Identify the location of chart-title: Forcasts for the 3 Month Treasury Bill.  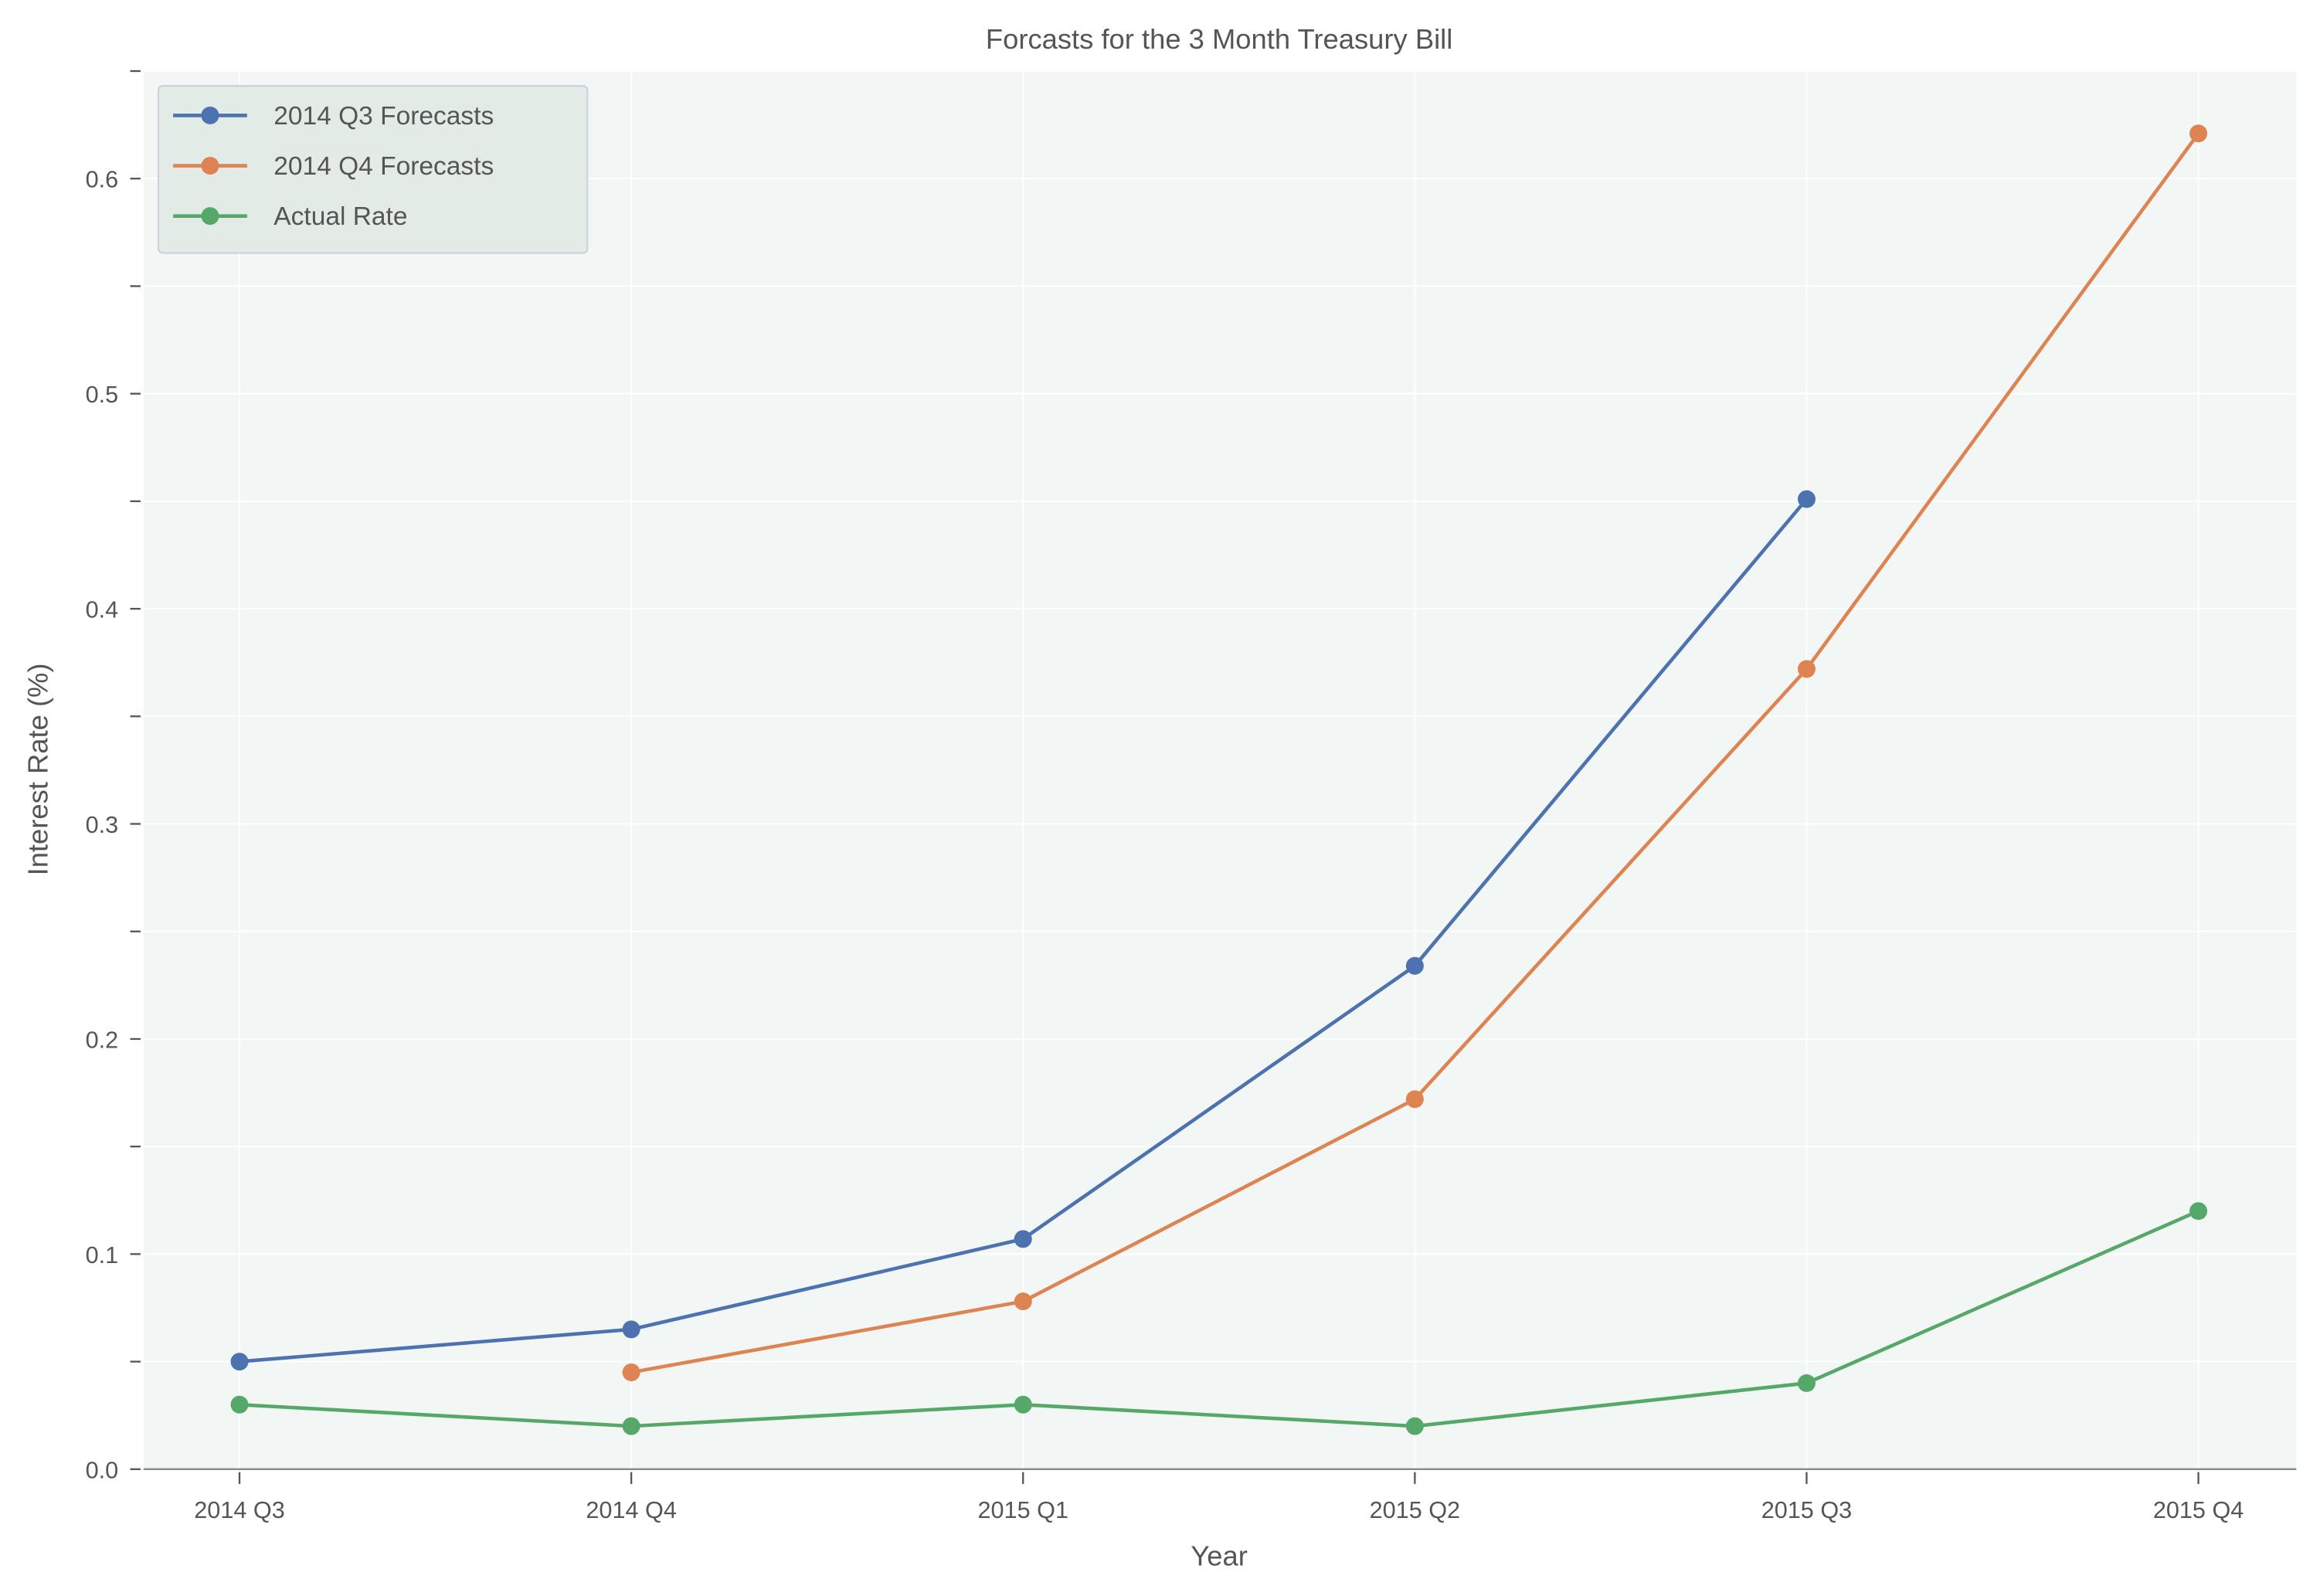
(1219, 39).